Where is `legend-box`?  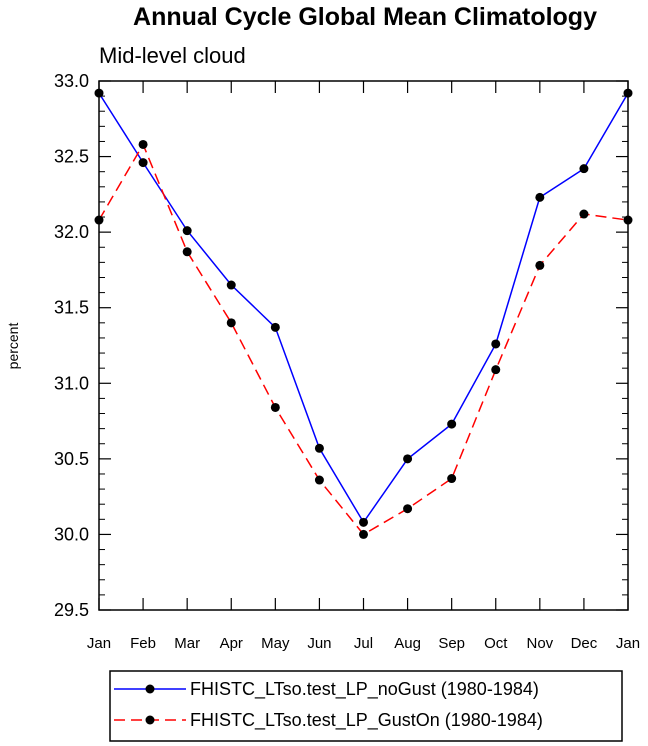 legend-box is located at coordinates (366, 706).